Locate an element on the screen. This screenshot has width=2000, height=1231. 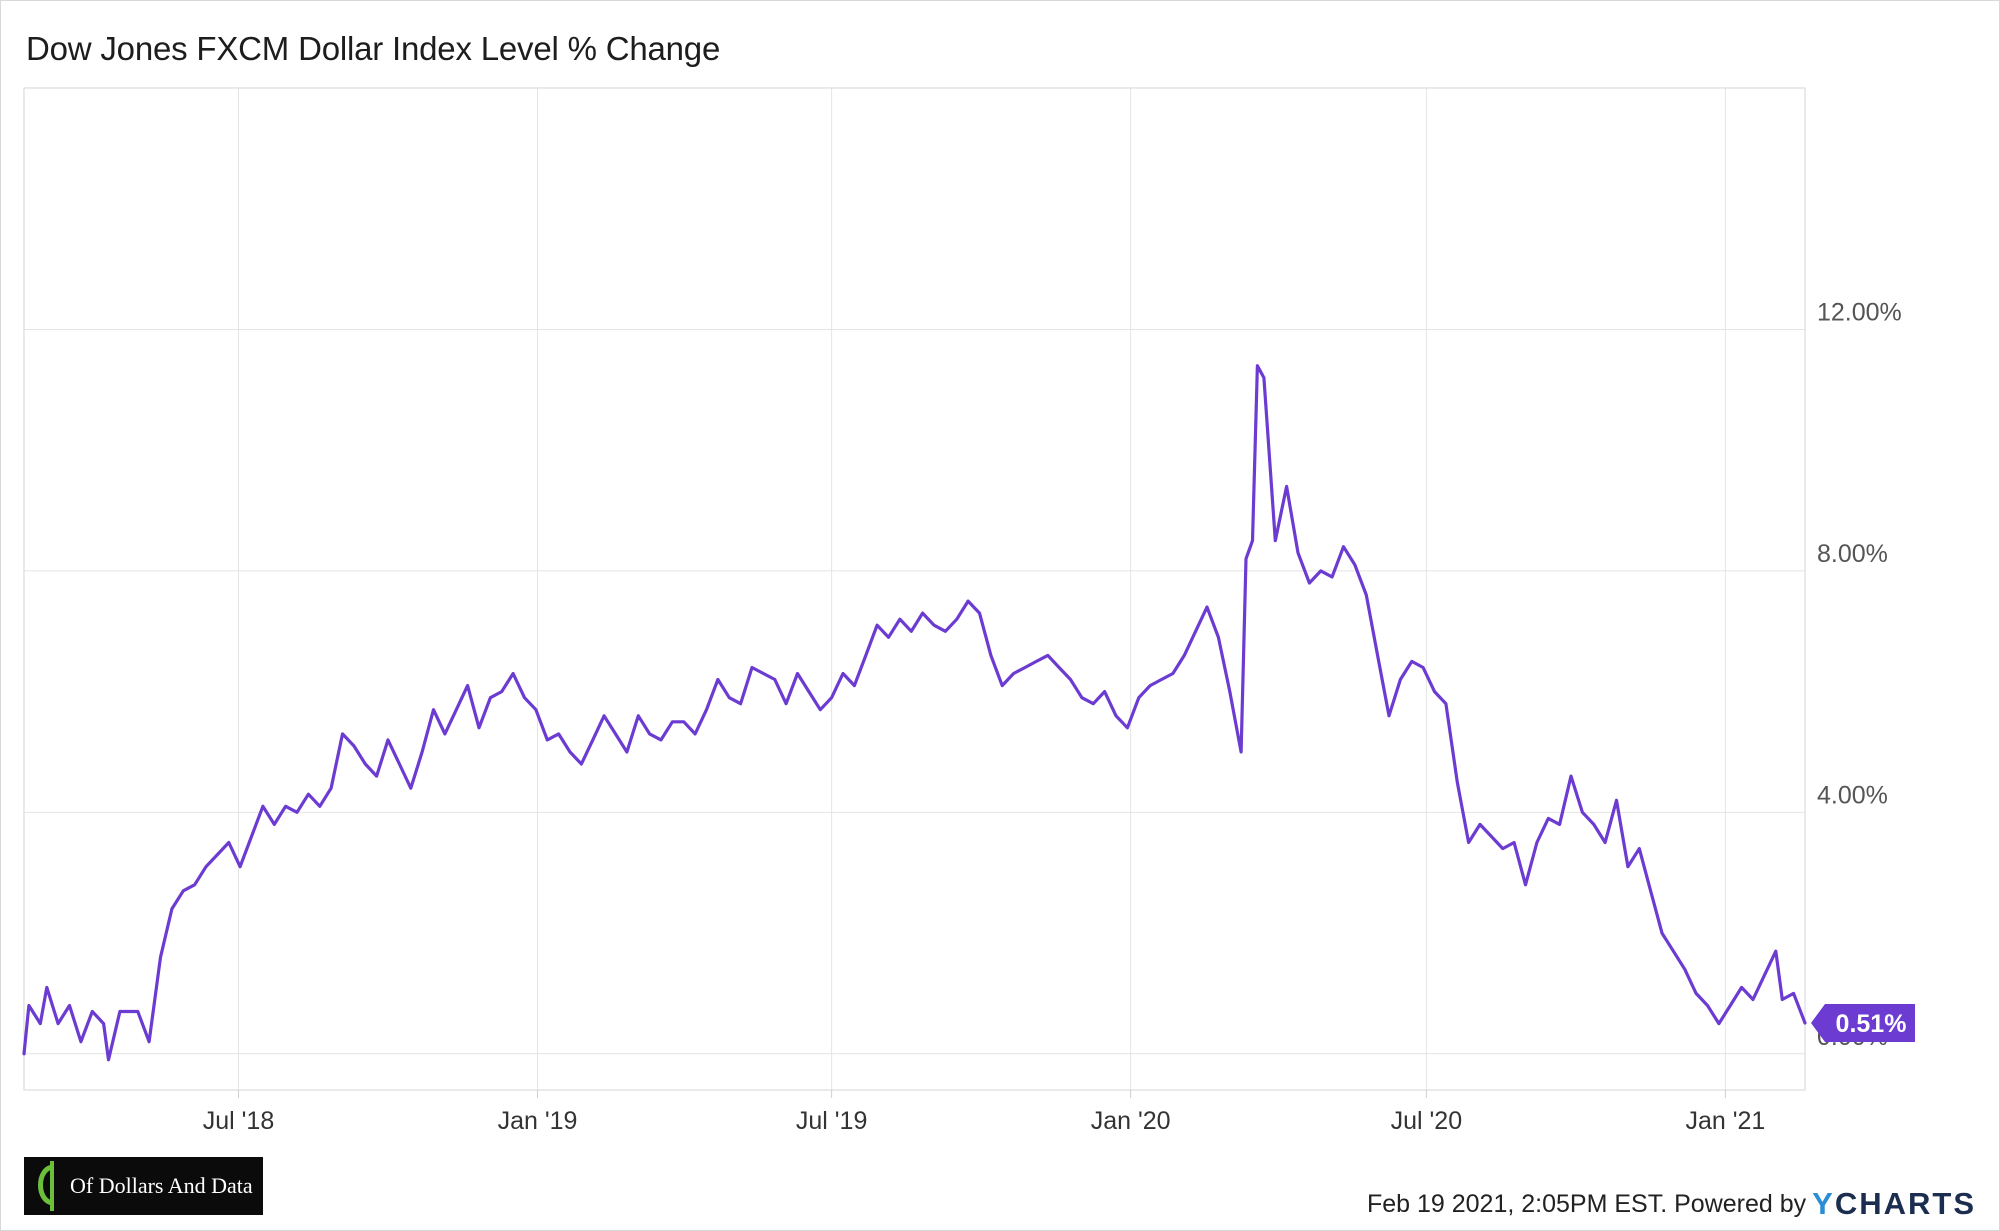
logo-text: Of Dollars And Data is located at coordinates (161, 1185).